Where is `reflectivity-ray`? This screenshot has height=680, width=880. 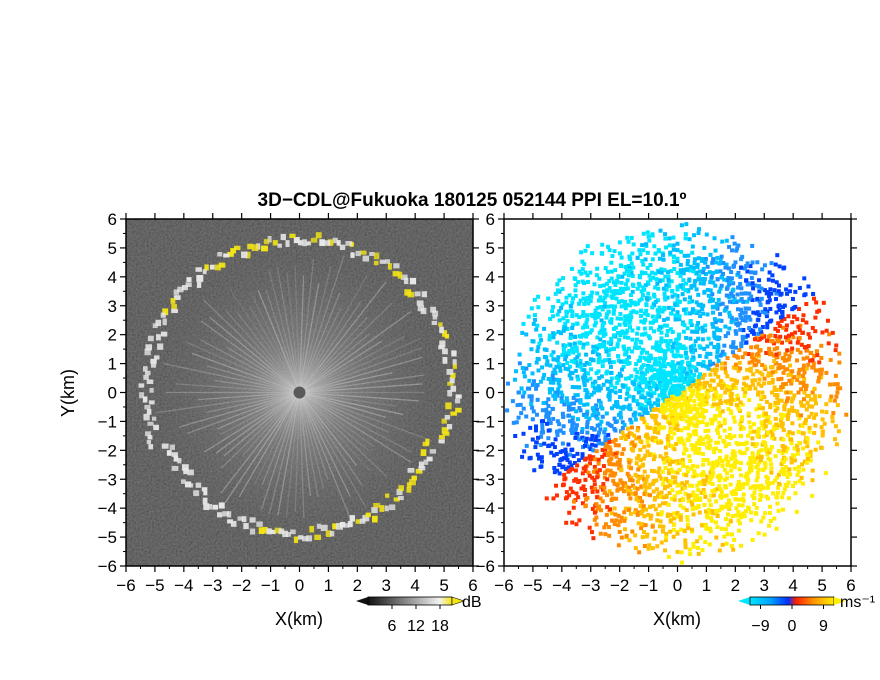
reflectivity-ray is located at coordinates (252, 422).